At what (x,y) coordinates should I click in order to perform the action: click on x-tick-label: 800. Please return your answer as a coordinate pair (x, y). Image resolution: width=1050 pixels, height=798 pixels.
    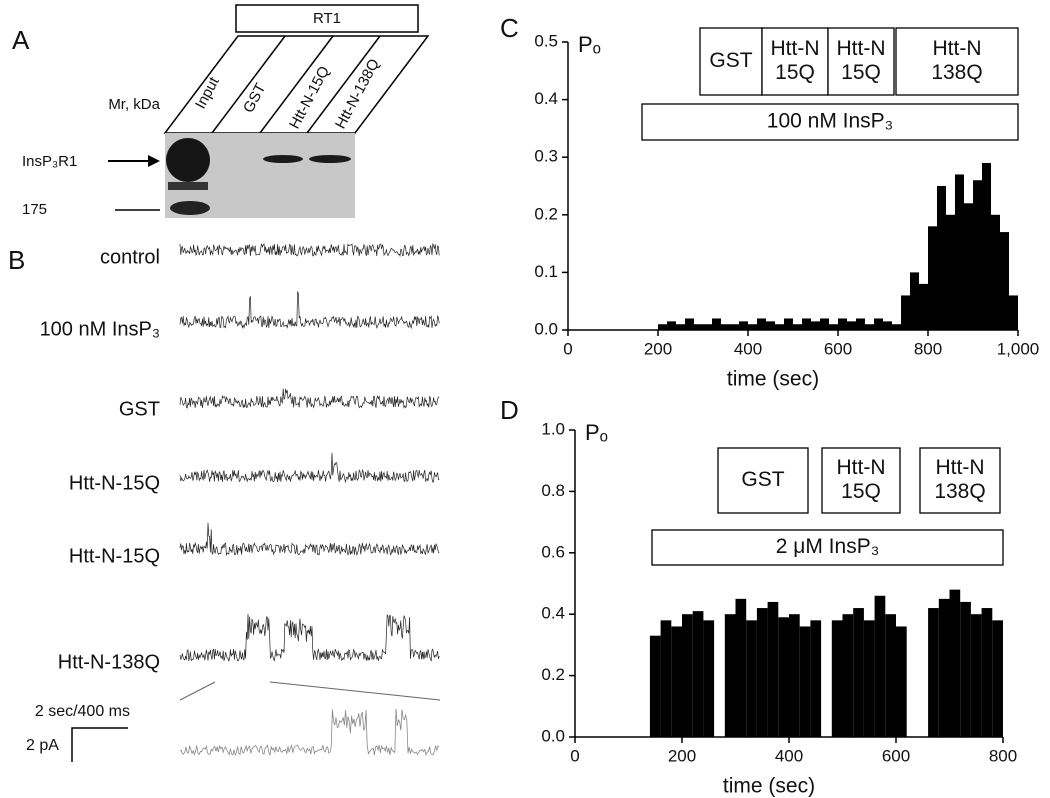
    Looking at the image, I should click on (1003, 755).